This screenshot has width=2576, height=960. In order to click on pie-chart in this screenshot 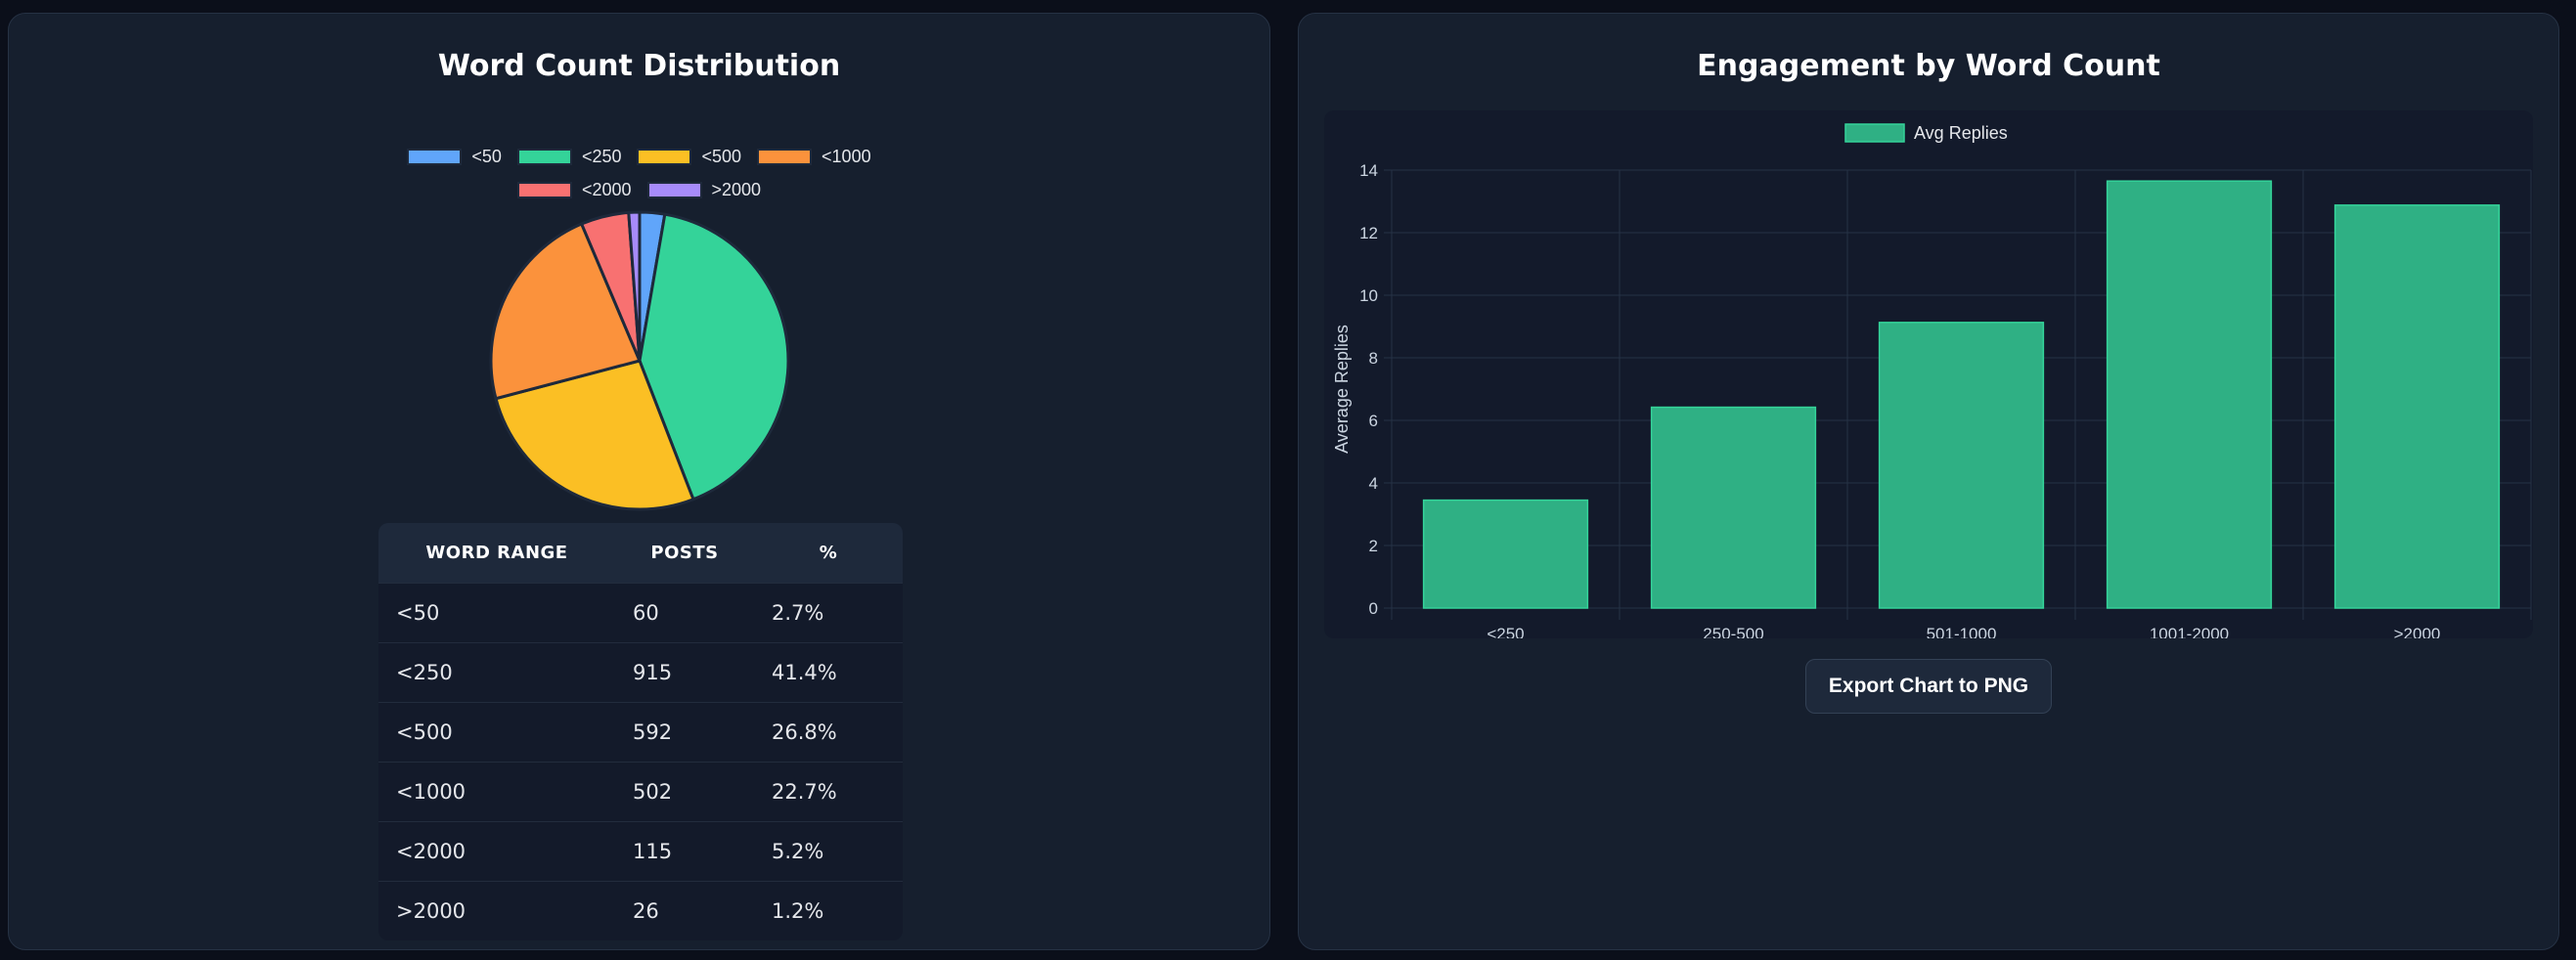, I will do `click(639, 360)`.